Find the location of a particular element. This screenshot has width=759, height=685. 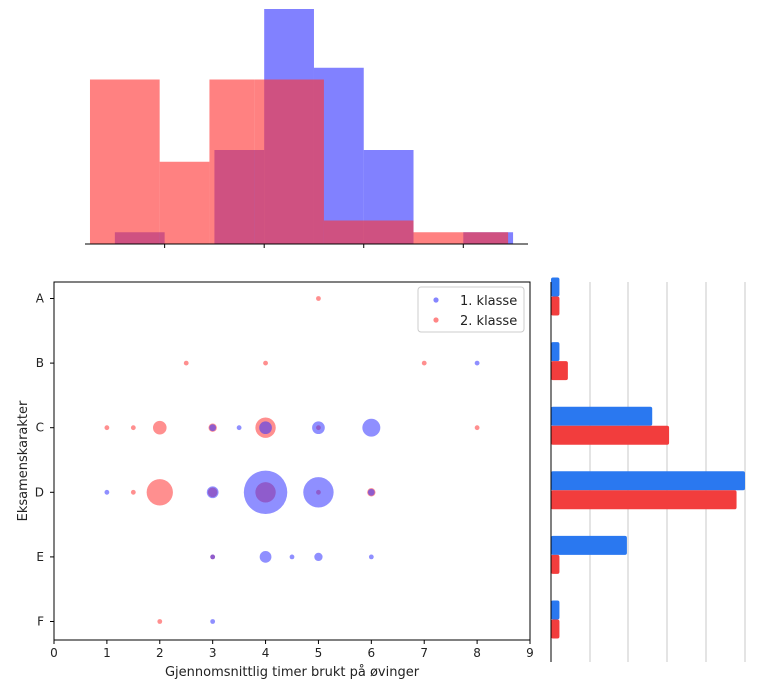

y-tick-label: A is located at coordinates (40, 299).